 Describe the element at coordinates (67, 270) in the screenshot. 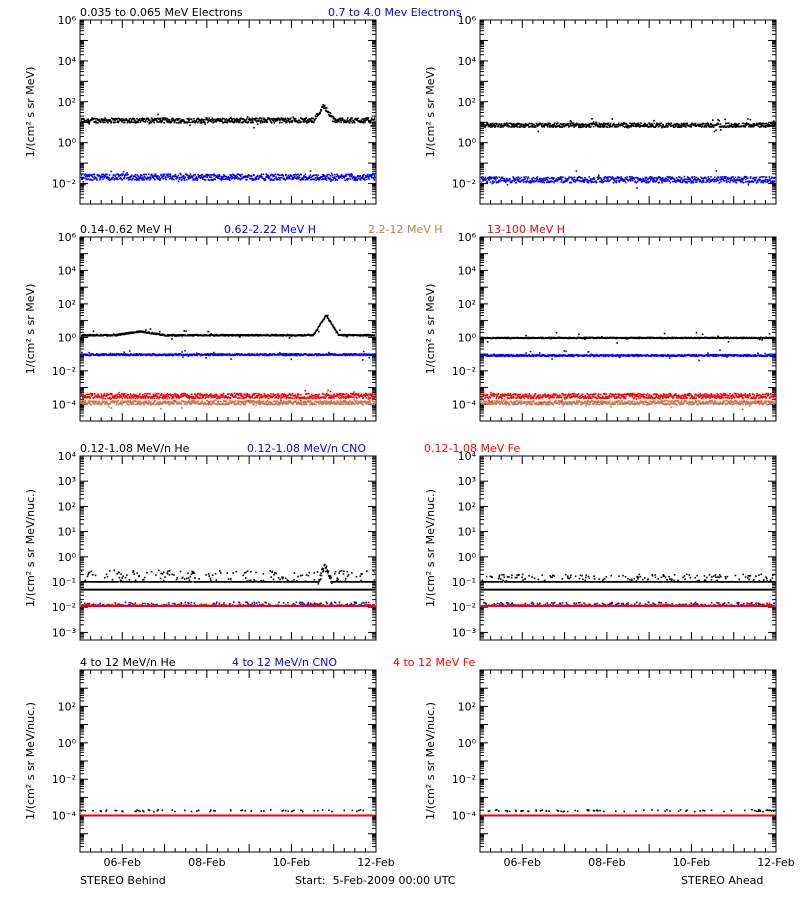

I see `y-tick-label: 10⁴` at that location.